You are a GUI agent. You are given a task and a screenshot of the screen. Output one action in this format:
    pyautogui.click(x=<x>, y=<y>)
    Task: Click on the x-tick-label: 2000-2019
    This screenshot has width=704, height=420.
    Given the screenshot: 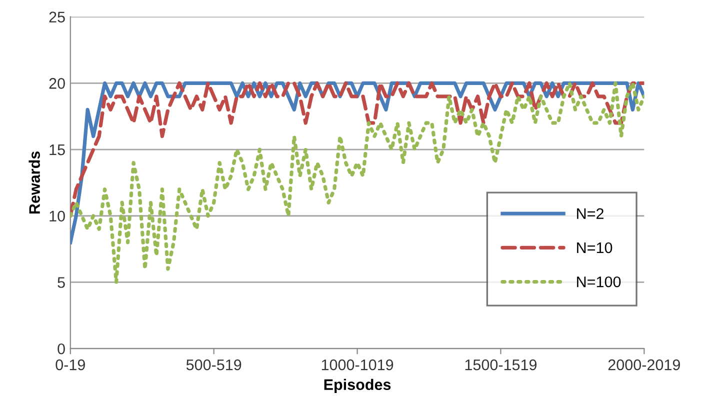 What is the action you would take?
    pyautogui.click(x=644, y=364)
    